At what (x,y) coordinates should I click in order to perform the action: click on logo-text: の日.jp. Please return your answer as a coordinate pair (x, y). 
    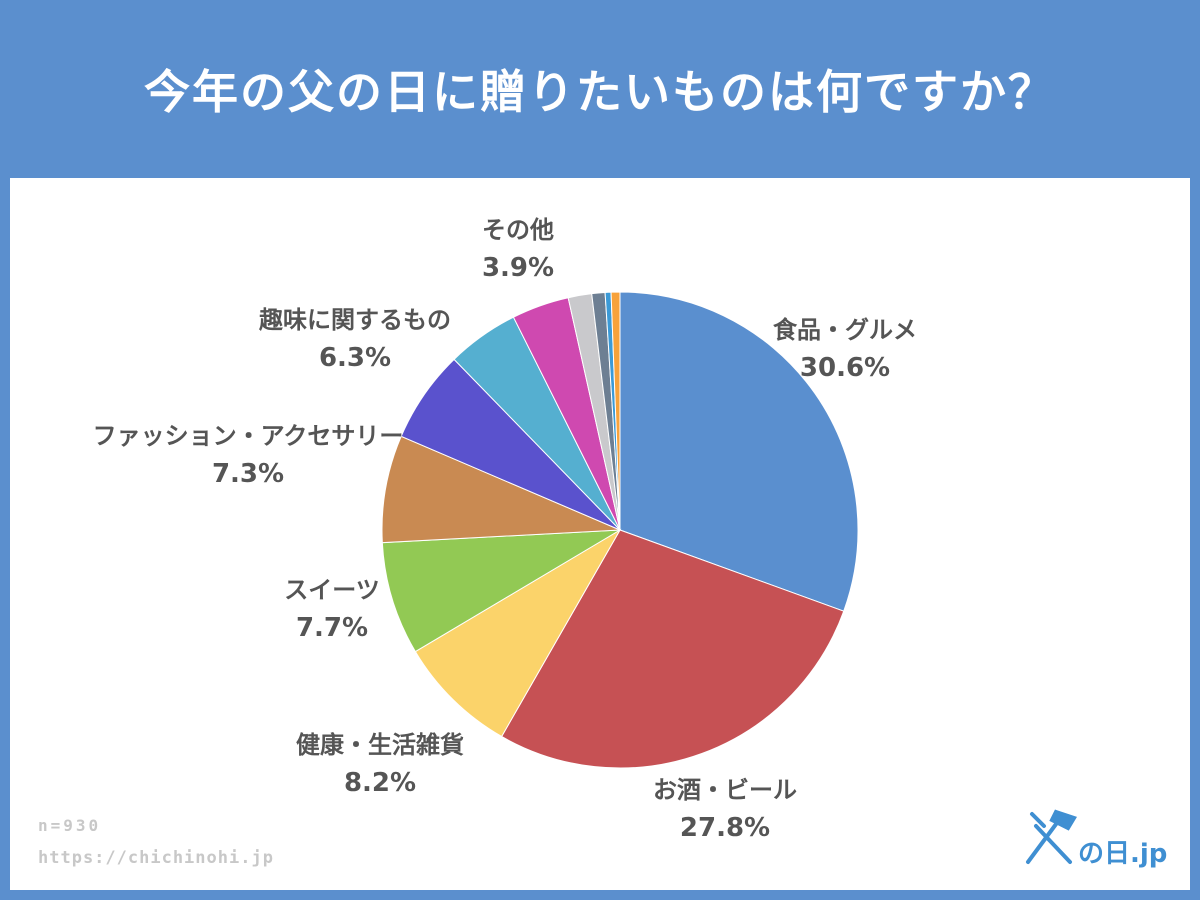
    Looking at the image, I should click on (1122, 854).